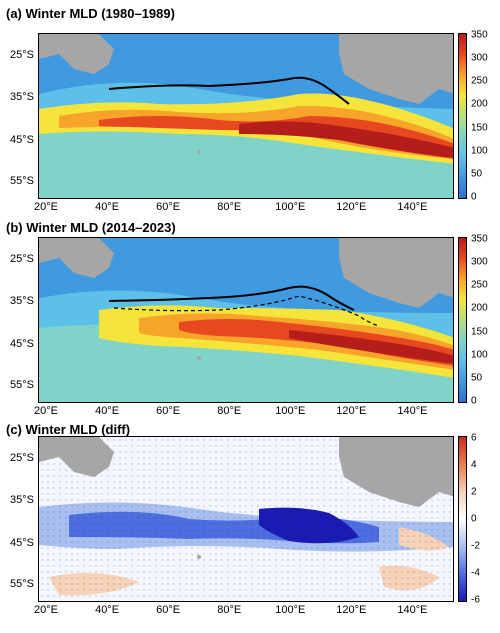 This screenshot has height=633, width=500. What do you see at coordinates (462, 519) in the screenshot?
I see `panel-c-colorbar` at bounding box center [462, 519].